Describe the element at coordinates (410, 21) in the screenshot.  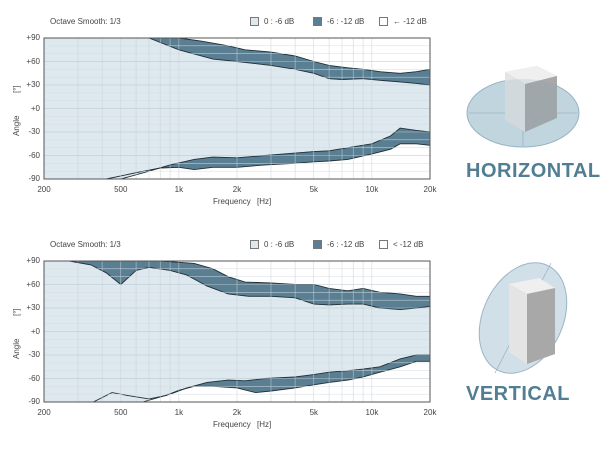
I see `legend-label: ← -12 dB` at that location.